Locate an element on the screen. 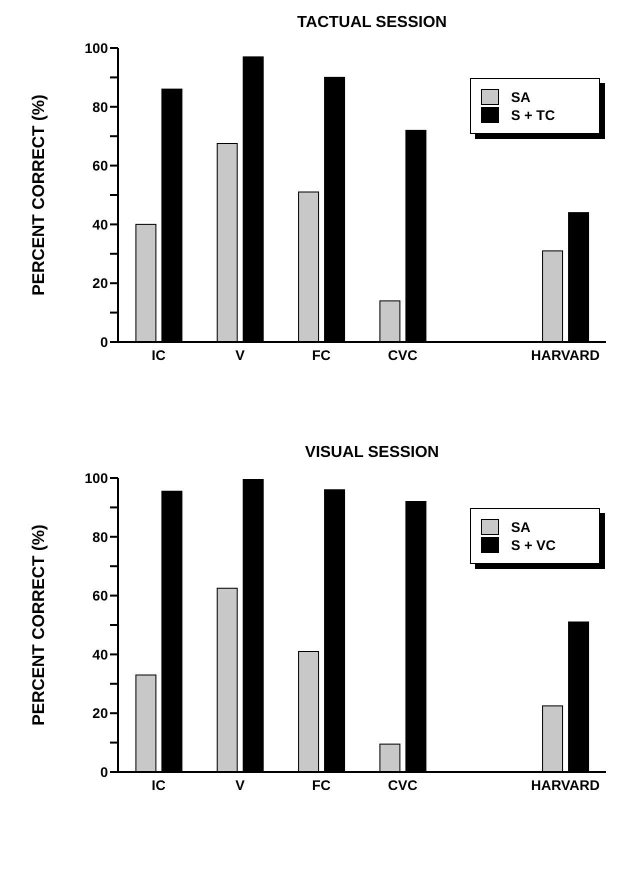 The image size is (624, 886). chart-title: TACTUAL SESSION is located at coordinates (372, 23).